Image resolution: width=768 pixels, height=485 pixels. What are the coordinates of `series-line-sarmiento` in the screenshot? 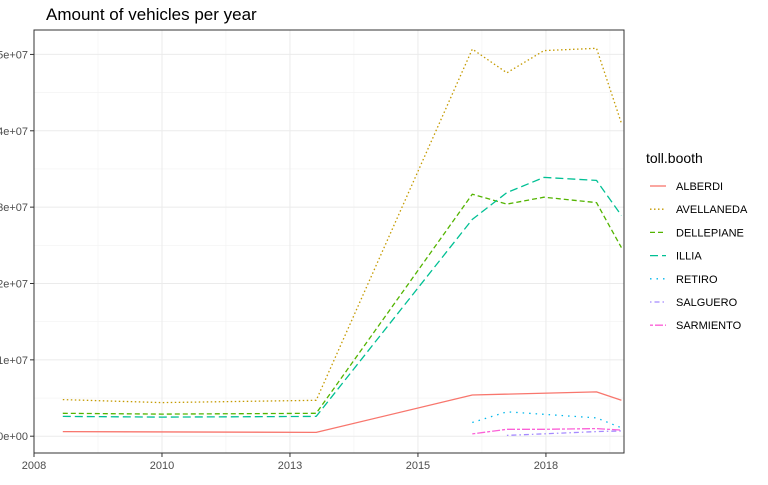 It's located at (547, 431).